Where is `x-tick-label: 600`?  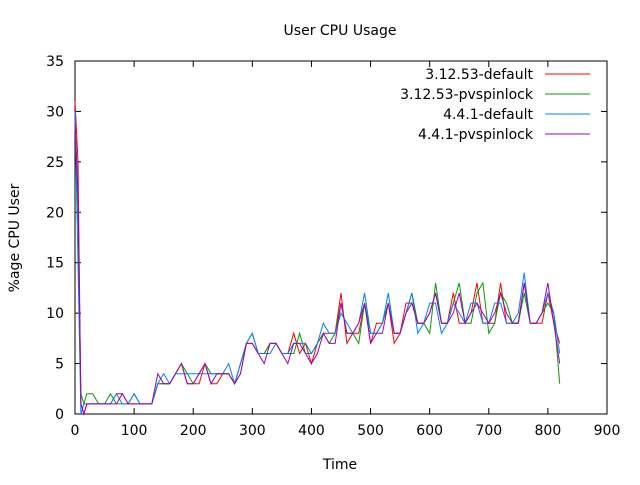
x-tick-label: 600 is located at coordinates (429, 431).